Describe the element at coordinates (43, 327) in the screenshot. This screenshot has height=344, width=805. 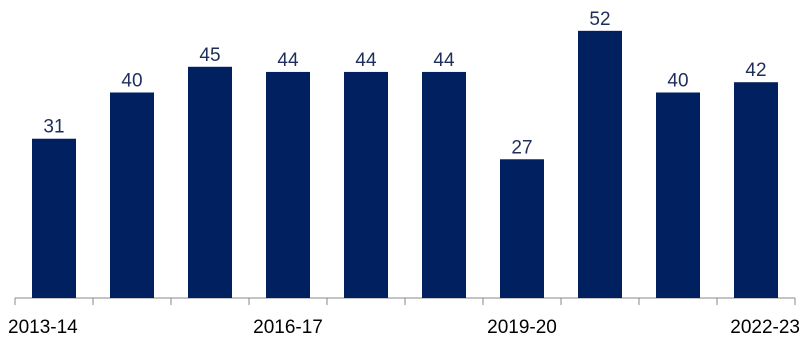
I see `x-tick-label: 2013-14` at that location.